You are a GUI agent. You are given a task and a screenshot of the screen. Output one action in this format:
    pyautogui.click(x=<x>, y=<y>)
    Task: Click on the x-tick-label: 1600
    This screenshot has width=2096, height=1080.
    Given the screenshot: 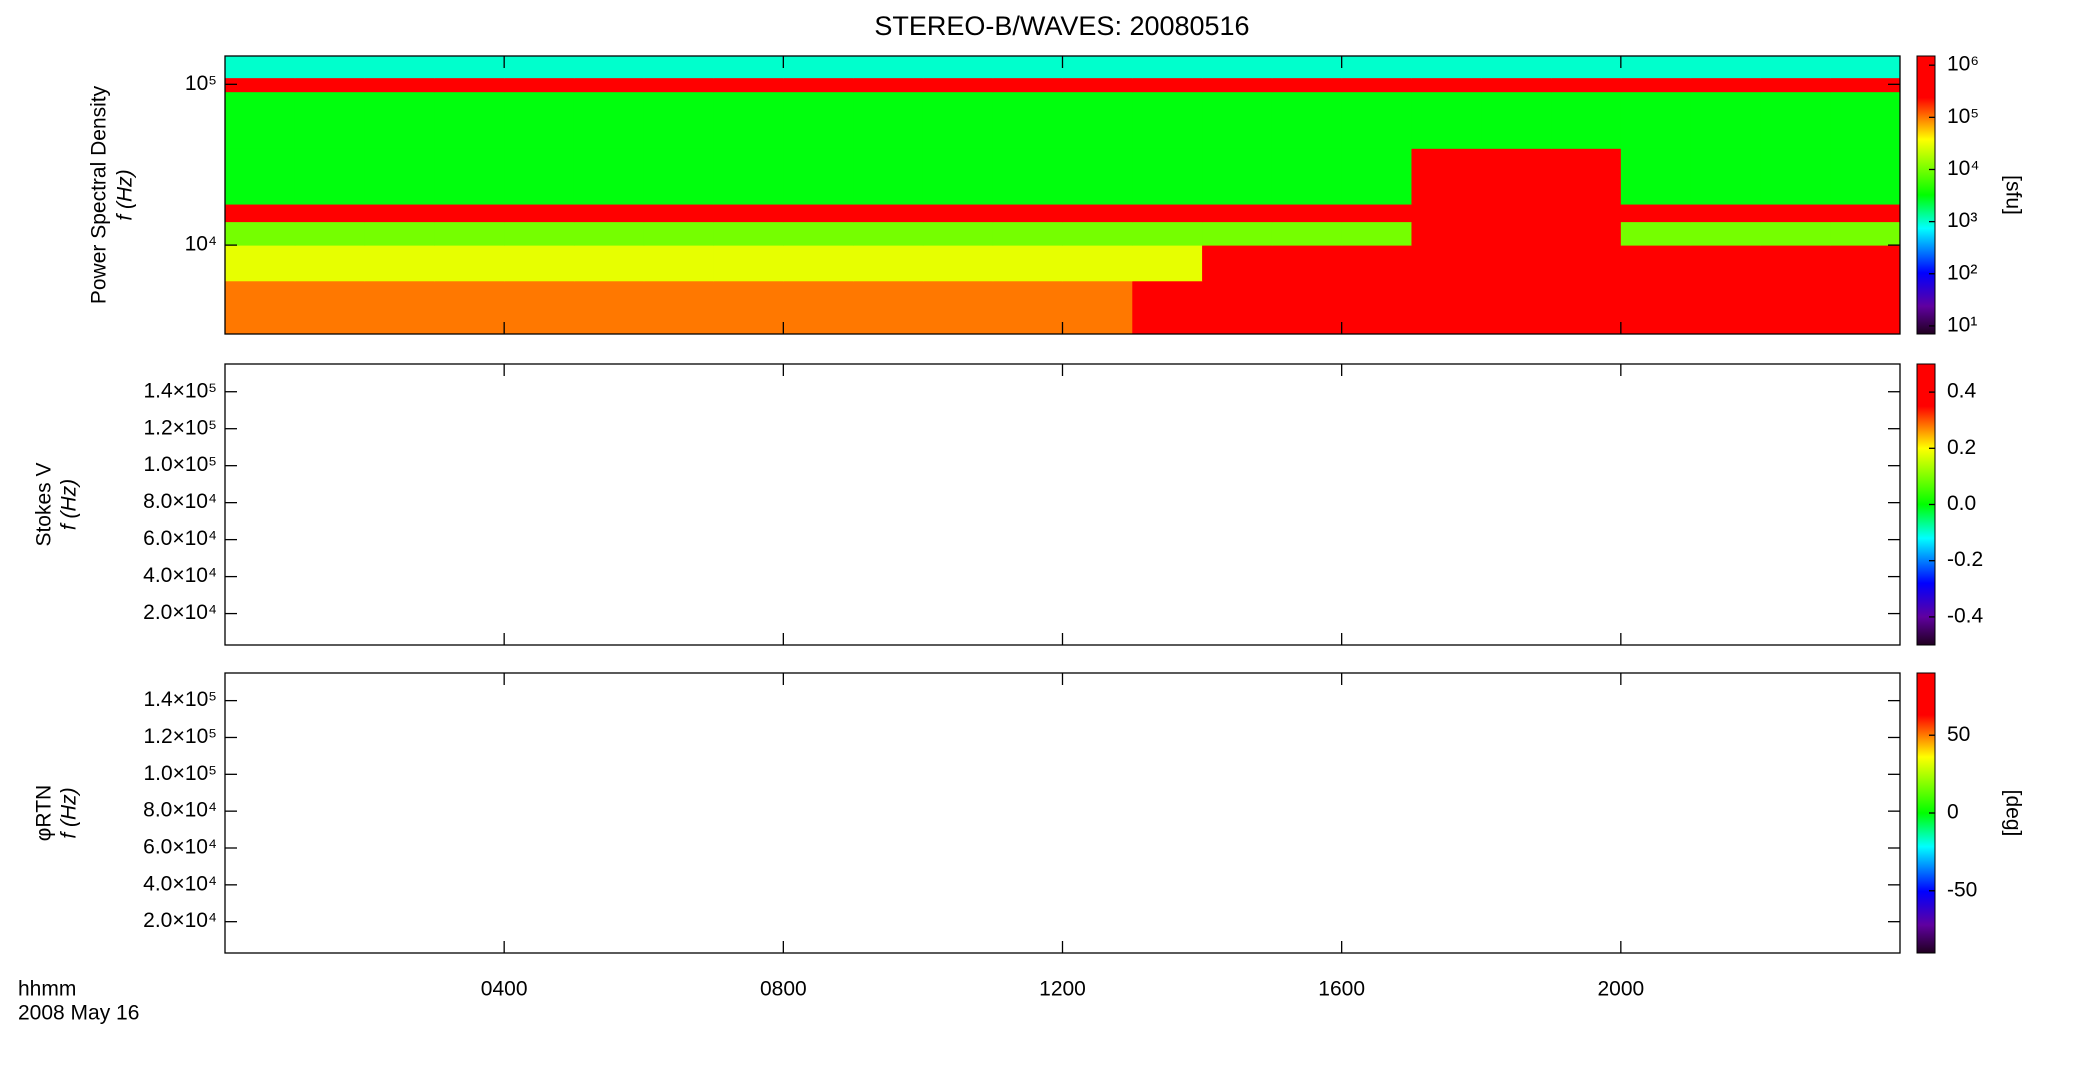 What is the action you would take?
    pyautogui.click(x=1341, y=989)
    